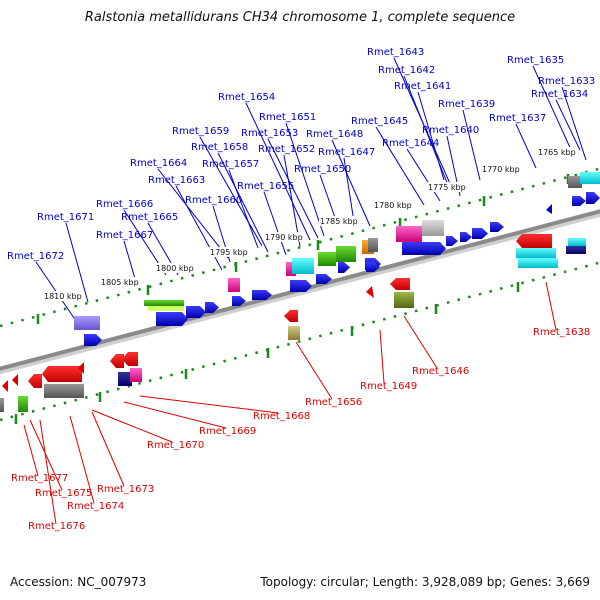 This screenshot has width=600, height=600. What do you see at coordinates (535, 60) in the screenshot?
I see `forward-gene-label: Rmet_1635` at bounding box center [535, 60].